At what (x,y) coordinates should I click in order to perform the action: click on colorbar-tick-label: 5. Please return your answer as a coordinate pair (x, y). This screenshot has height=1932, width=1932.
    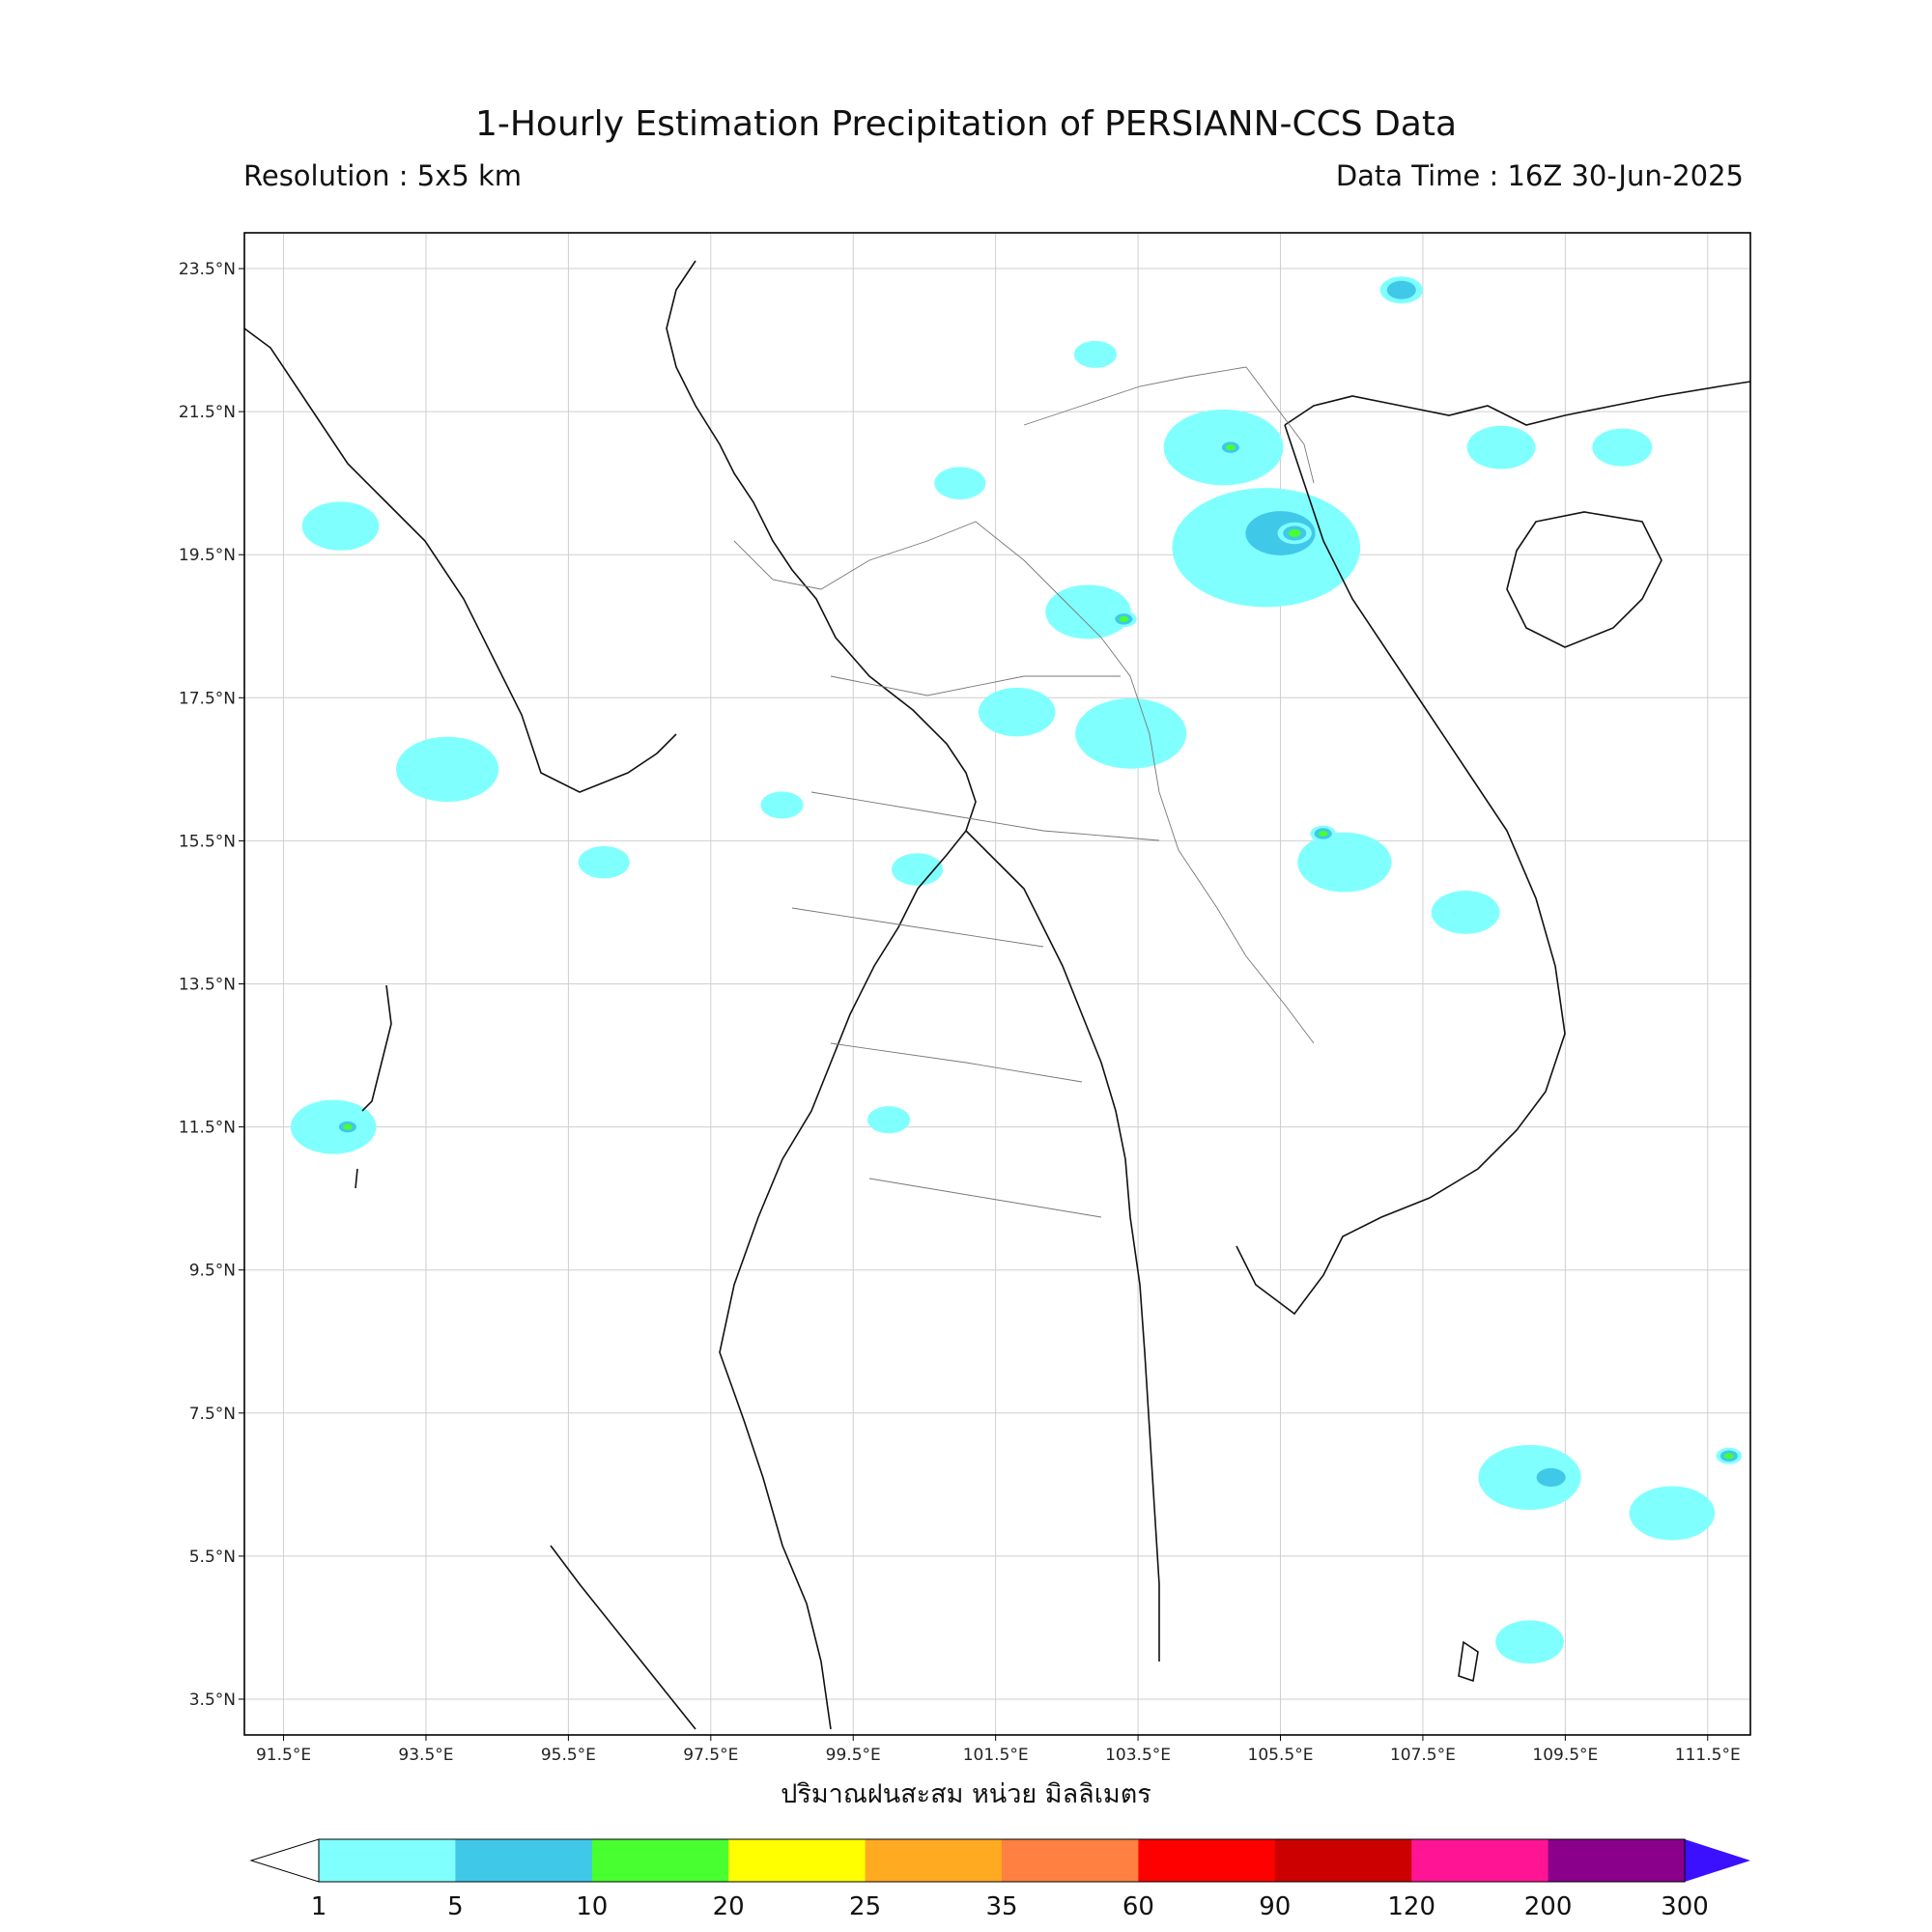
    Looking at the image, I should click on (455, 1906).